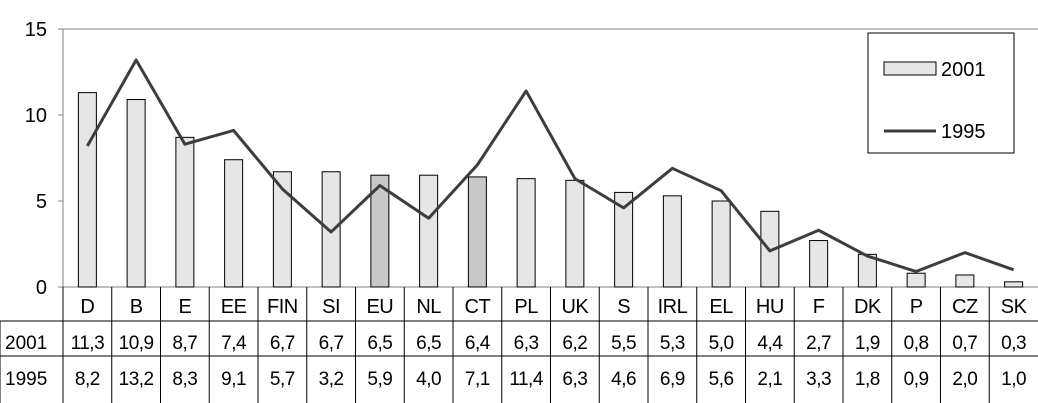  I want to click on bar-2001-el, so click(721, 244).